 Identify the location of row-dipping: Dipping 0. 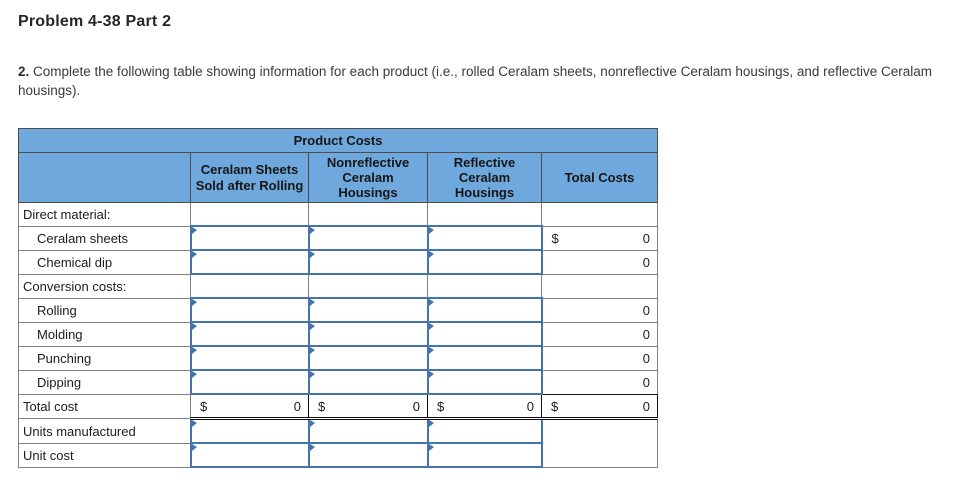
(338, 382).